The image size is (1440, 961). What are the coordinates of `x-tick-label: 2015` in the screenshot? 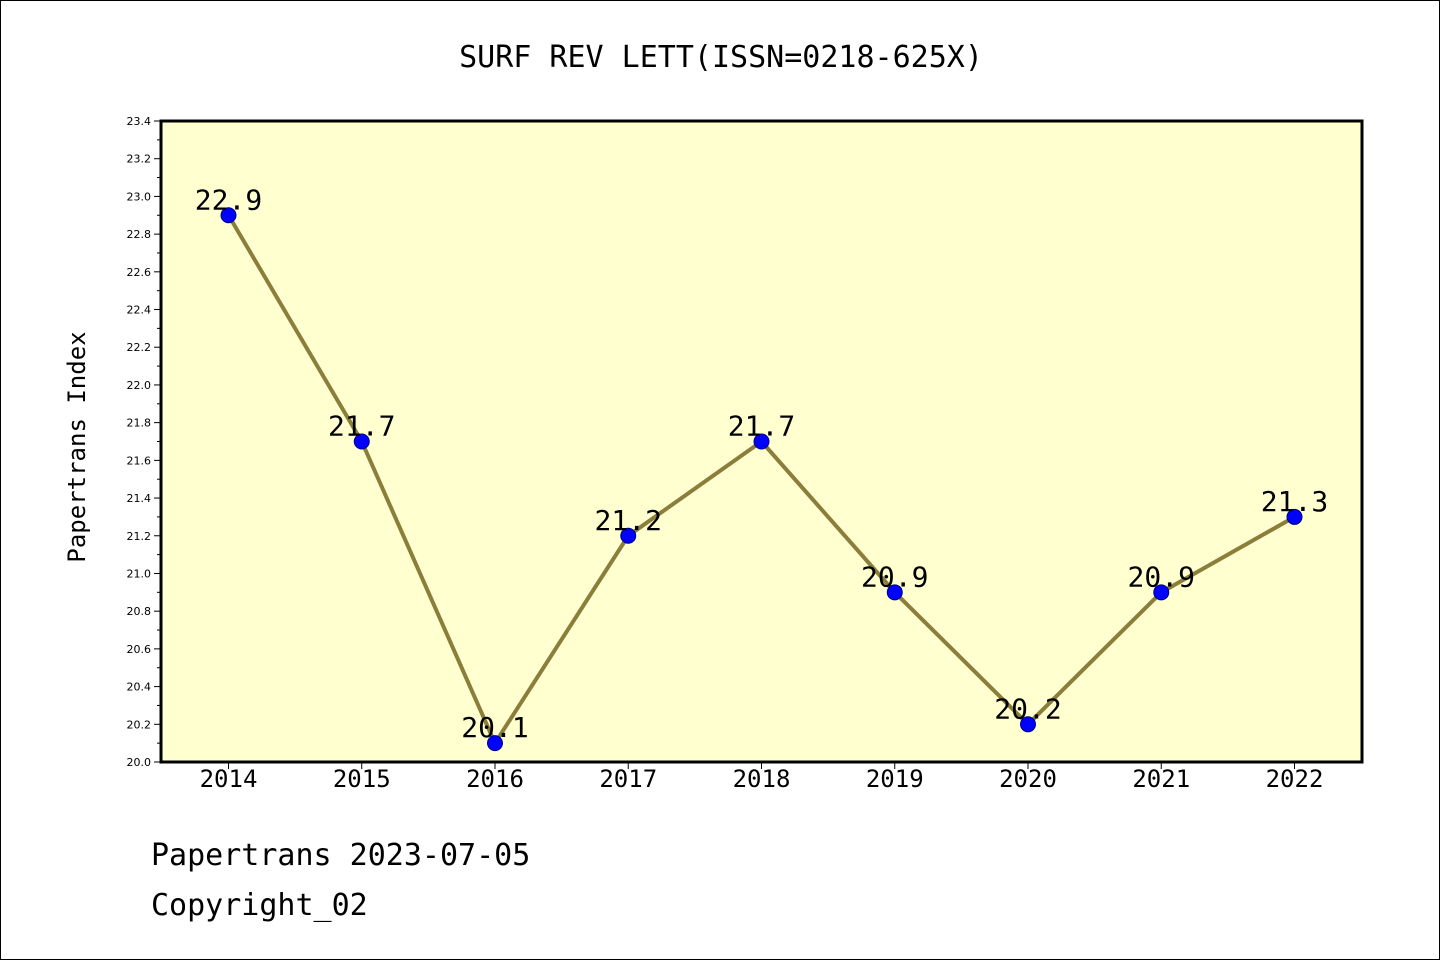 It's located at (362, 779).